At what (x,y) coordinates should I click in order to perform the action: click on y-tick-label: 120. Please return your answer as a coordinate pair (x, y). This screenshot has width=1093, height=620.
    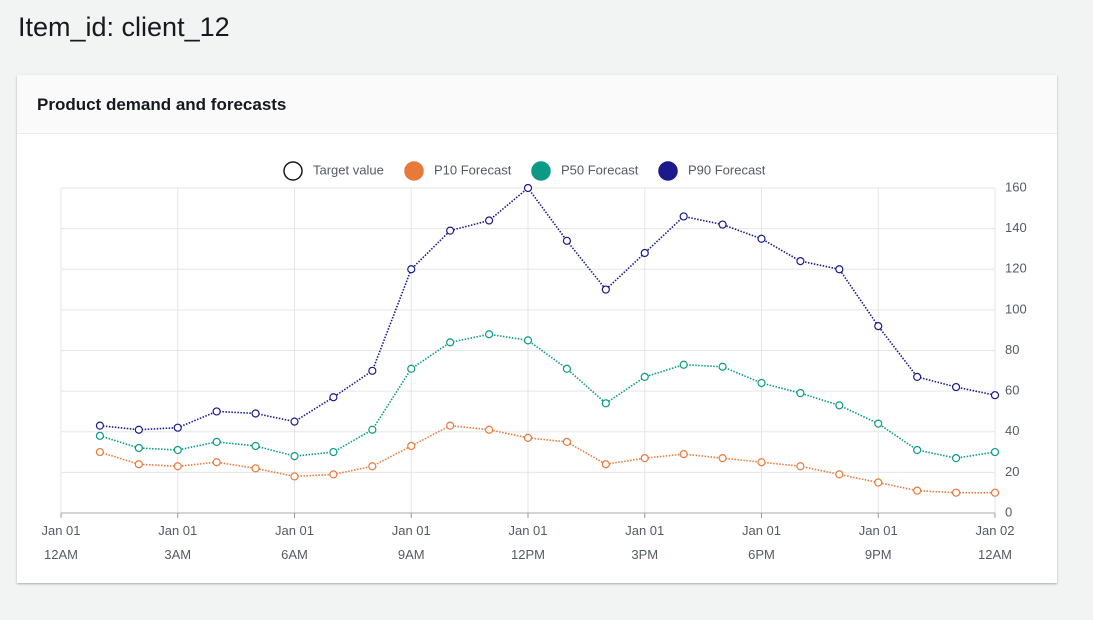
    Looking at the image, I should click on (1016, 268).